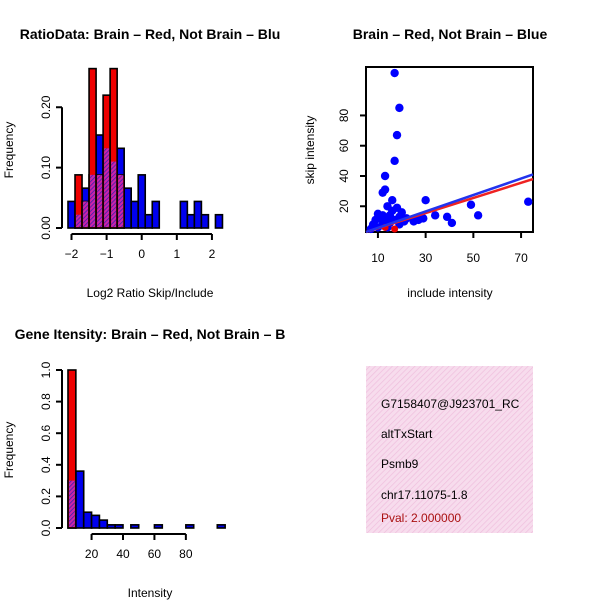 The height and width of the screenshot is (600, 600). I want to click on ratio-histogram-xlabel: Log2 Ratio Skip/Include, so click(150, 293).